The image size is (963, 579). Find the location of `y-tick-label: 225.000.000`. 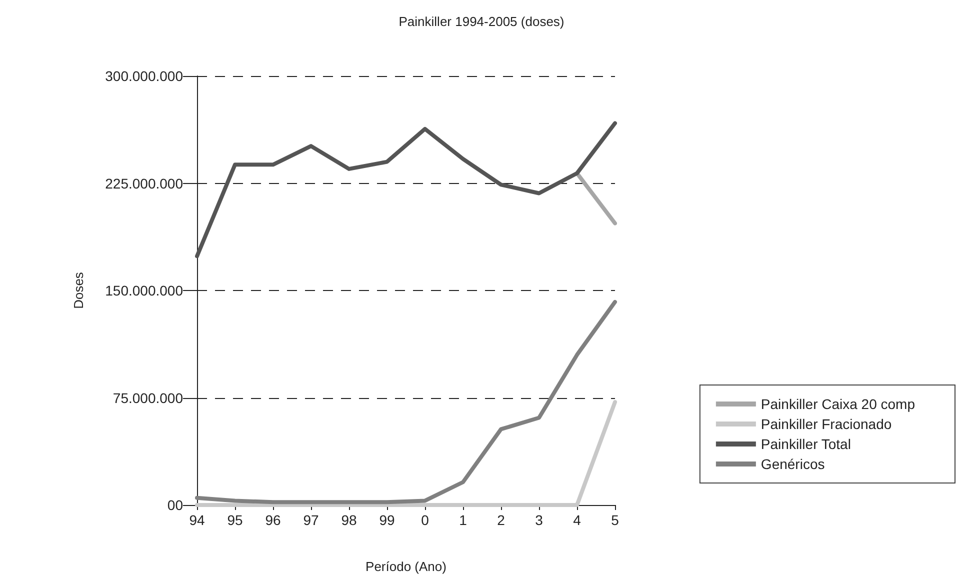

y-tick-label: 225.000.000 is located at coordinates (144, 183).